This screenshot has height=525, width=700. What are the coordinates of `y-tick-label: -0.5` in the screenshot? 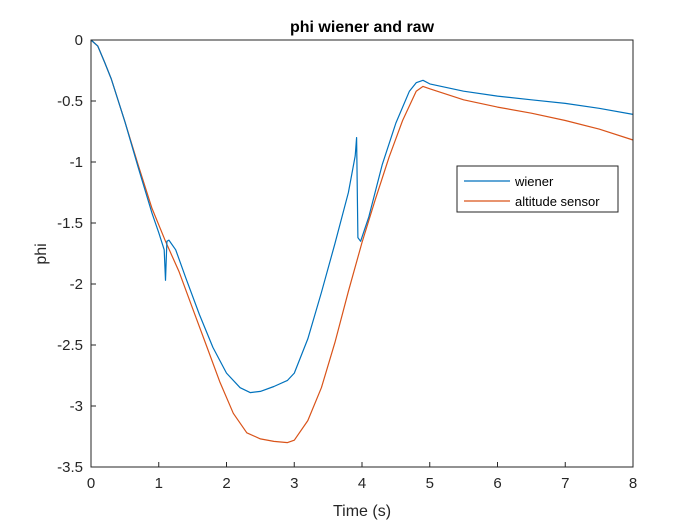 It's located at (70, 101).